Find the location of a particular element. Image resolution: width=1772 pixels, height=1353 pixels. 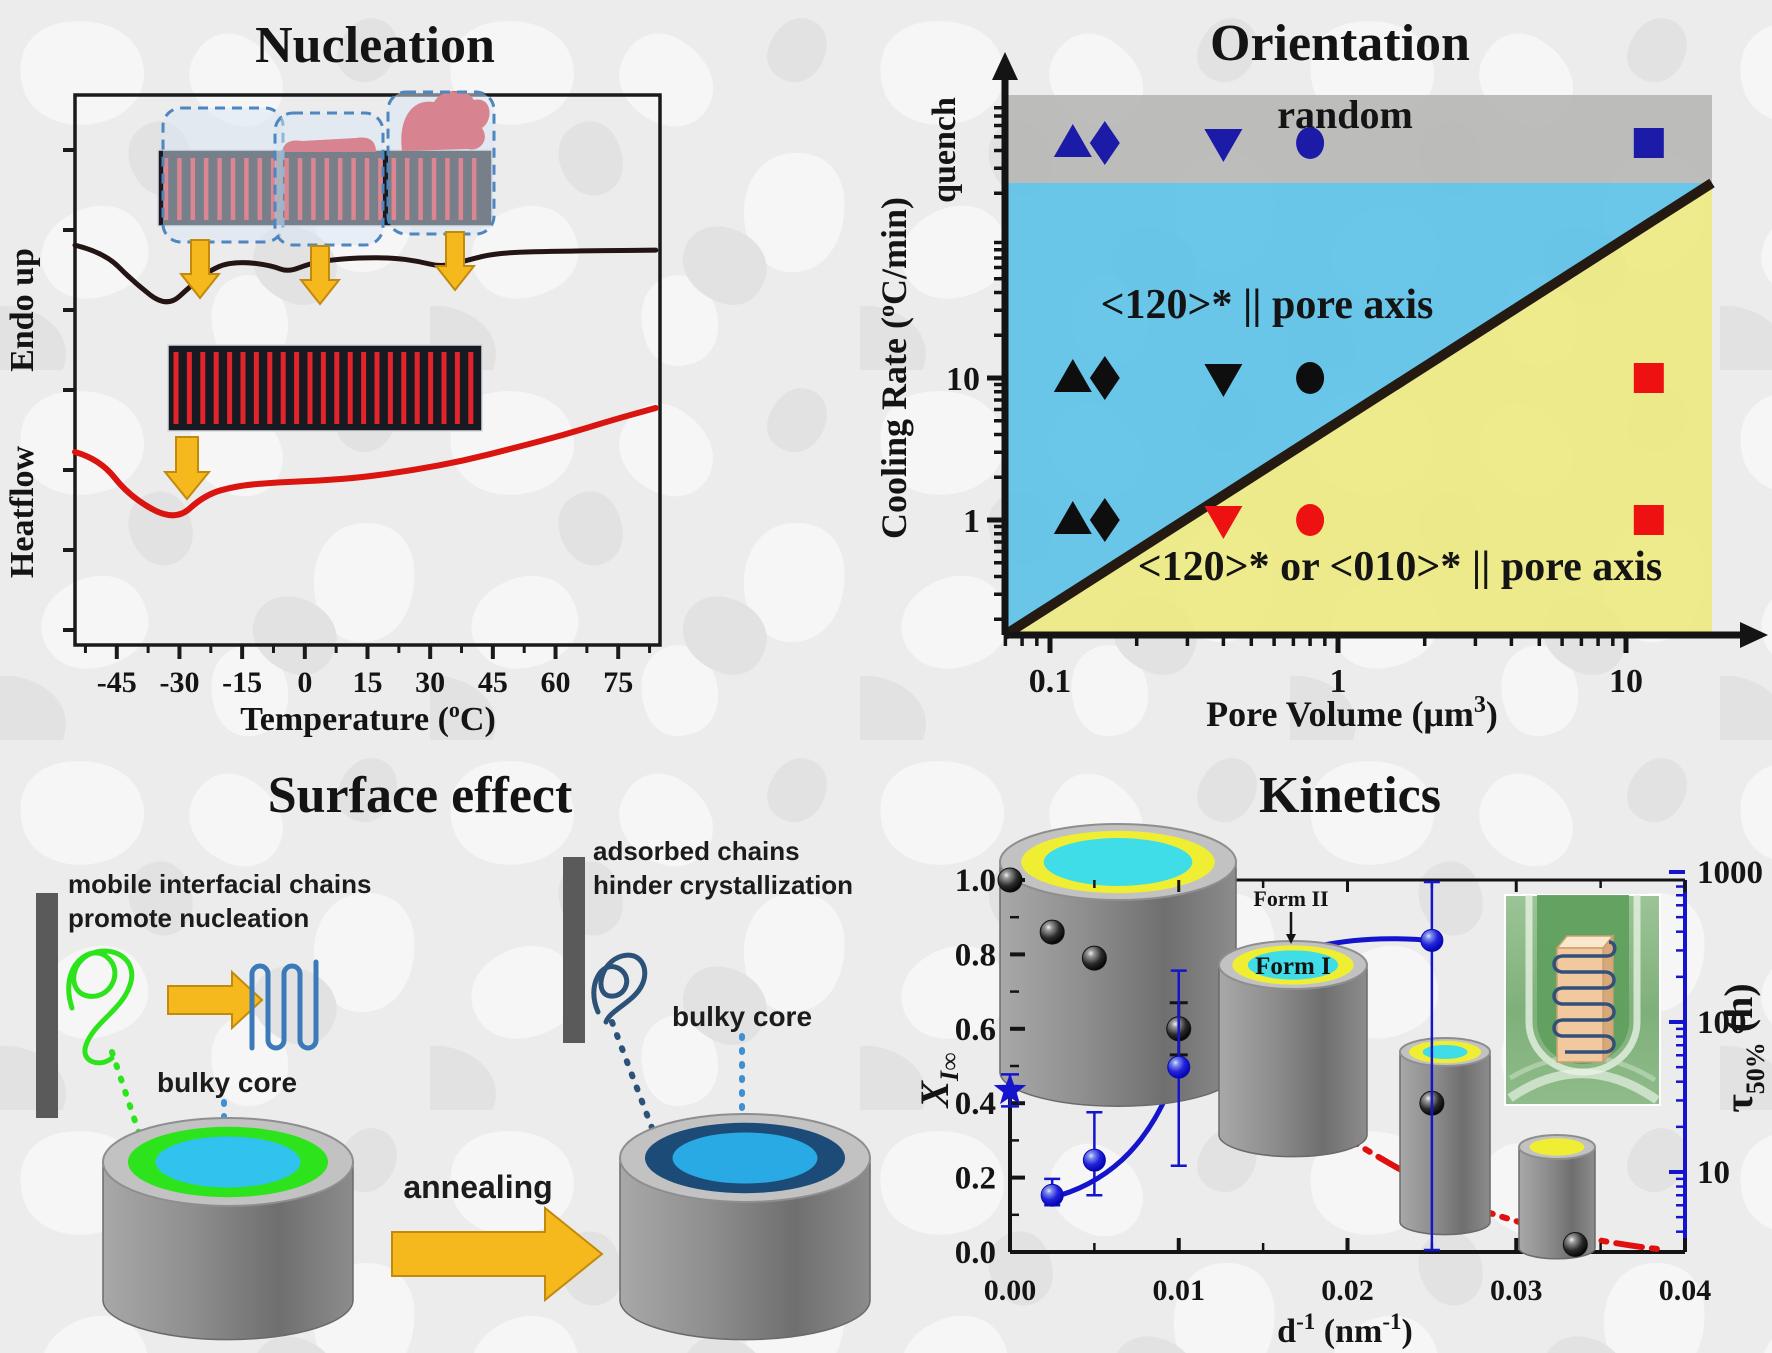

left-tick-label: 0.8 is located at coordinates (975, 955).